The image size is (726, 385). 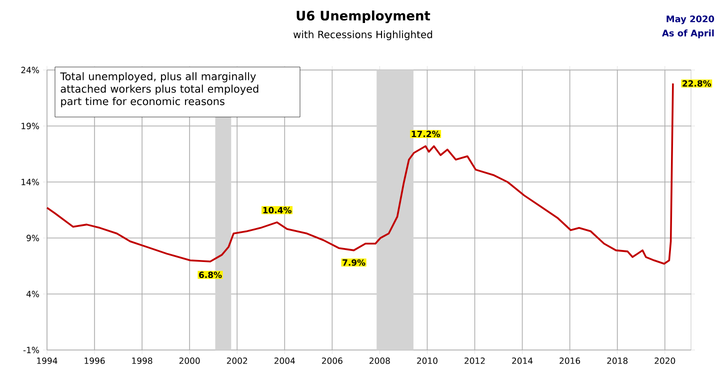 I want to click on y-tick-label: 14%, so click(x=31, y=182).